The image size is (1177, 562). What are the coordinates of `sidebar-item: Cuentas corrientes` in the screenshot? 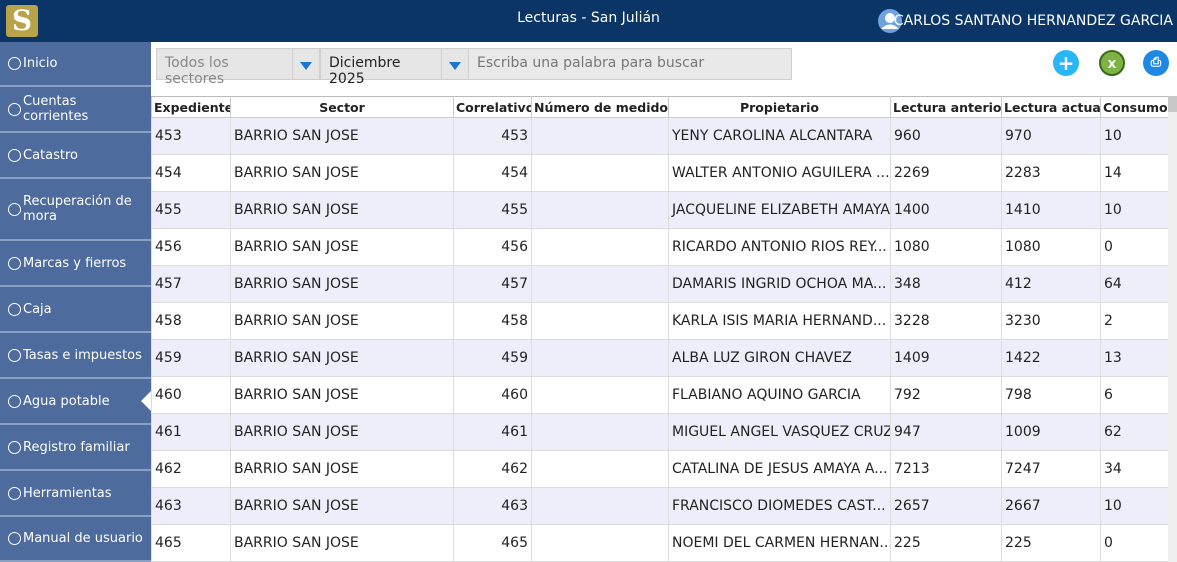 It's located at (75, 110).